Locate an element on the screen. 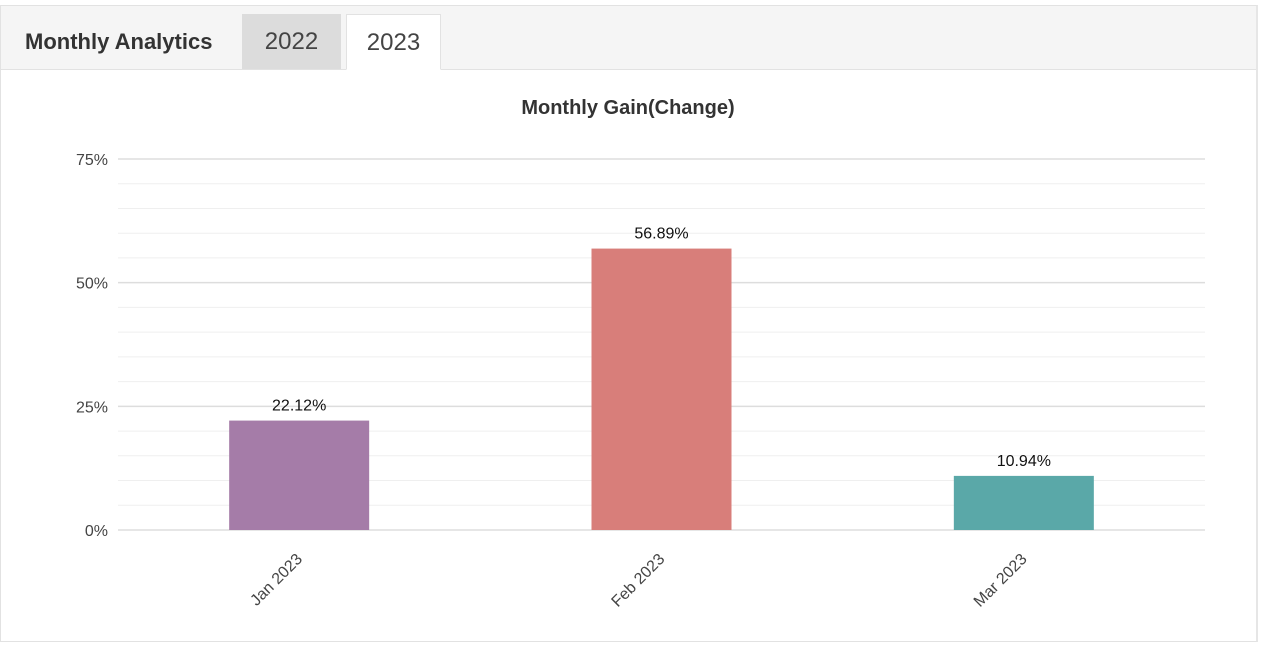  x-tick-label: Jan 2023 is located at coordinates (276, 580).